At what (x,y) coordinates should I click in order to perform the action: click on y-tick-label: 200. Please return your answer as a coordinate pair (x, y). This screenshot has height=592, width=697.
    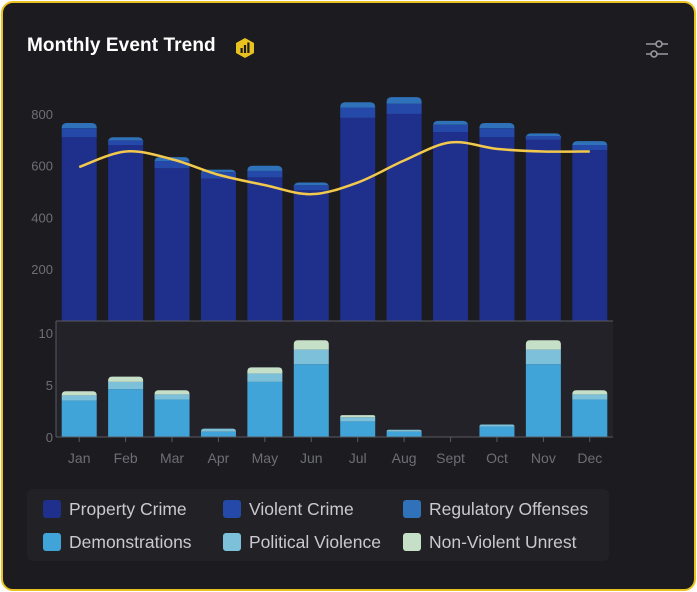
    Looking at the image, I should click on (42, 269).